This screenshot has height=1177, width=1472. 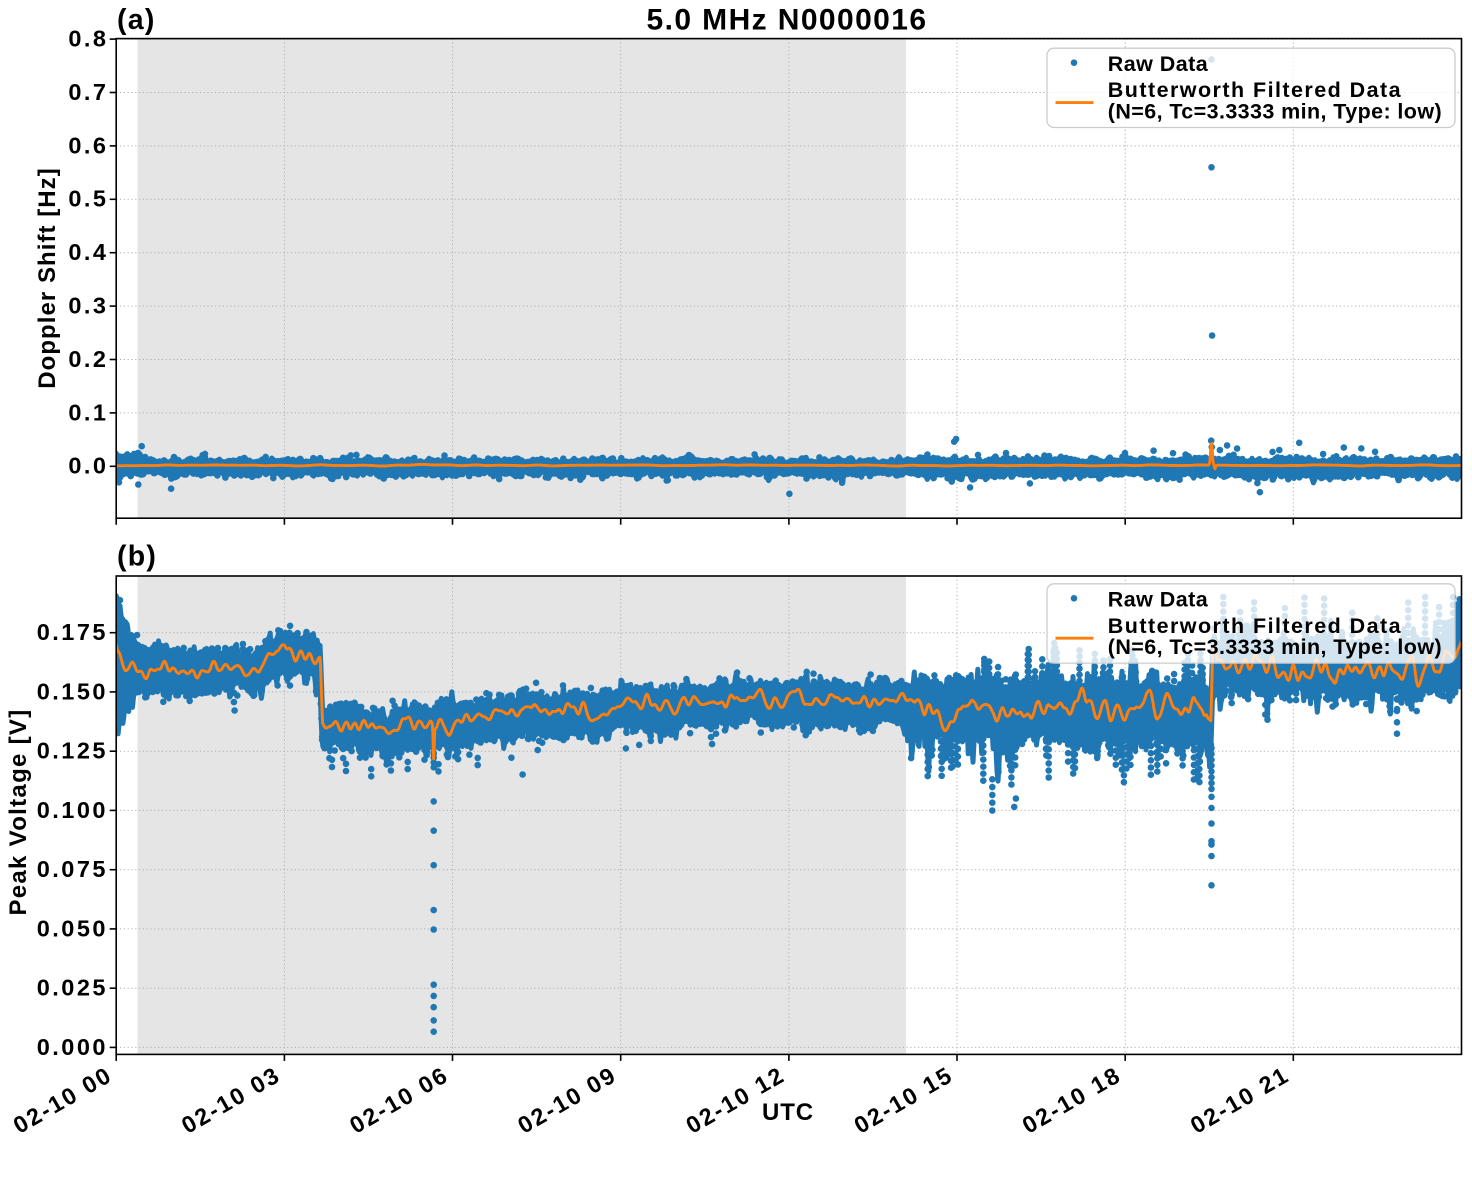 I want to click on svg-text: Doppler Shift [Hz], so click(x=47, y=278).